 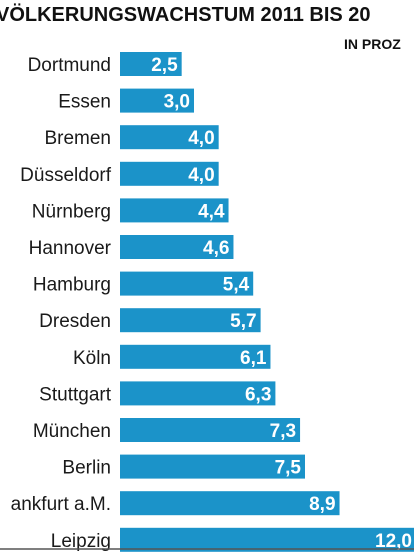 I want to click on category-label: Leipzig, so click(x=81, y=541).